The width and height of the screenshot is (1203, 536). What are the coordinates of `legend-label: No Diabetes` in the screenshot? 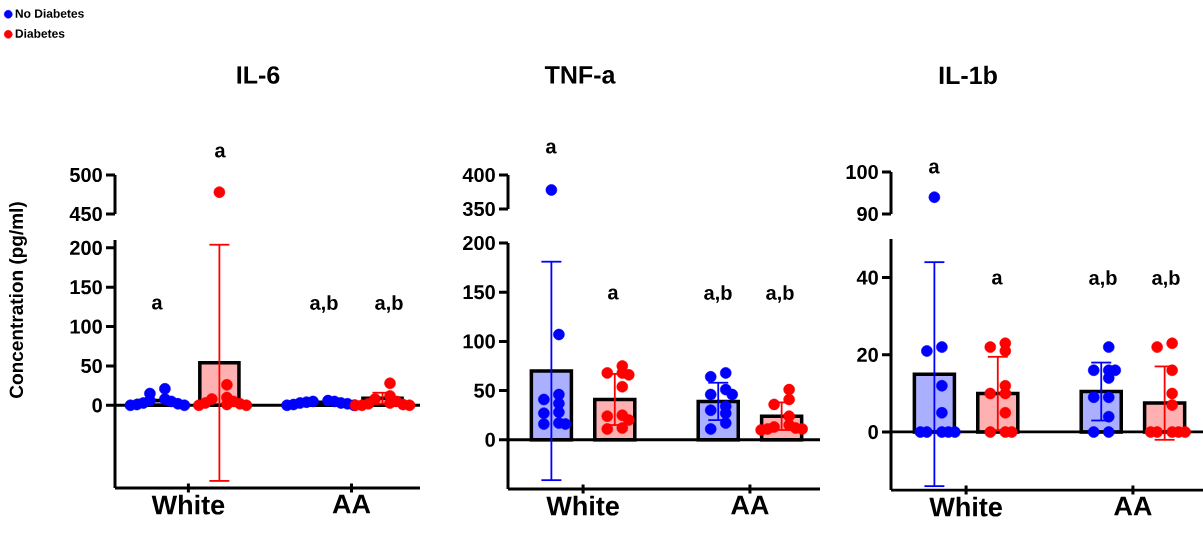 It's located at (49, 13).